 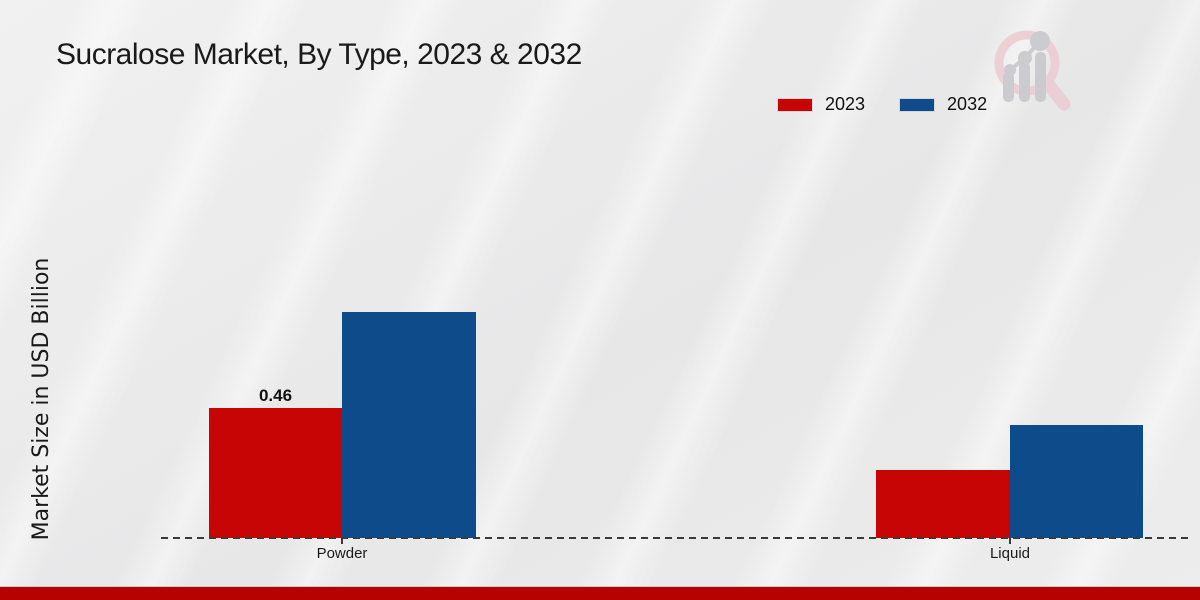 I want to click on x-axis-line, so click(x=674, y=538).